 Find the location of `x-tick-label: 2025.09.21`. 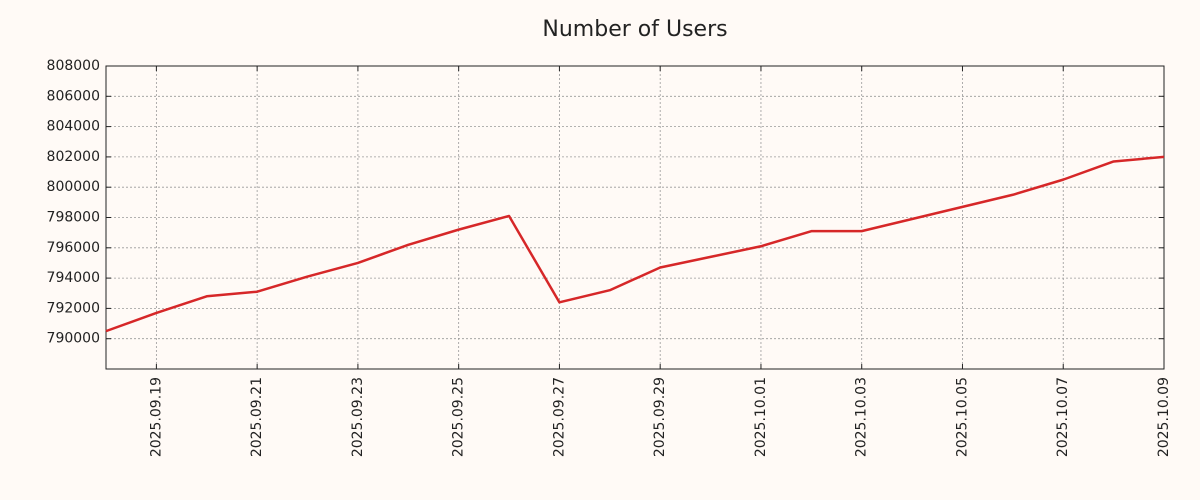

x-tick-label: 2025.09.21 is located at coordinates (257, 417).